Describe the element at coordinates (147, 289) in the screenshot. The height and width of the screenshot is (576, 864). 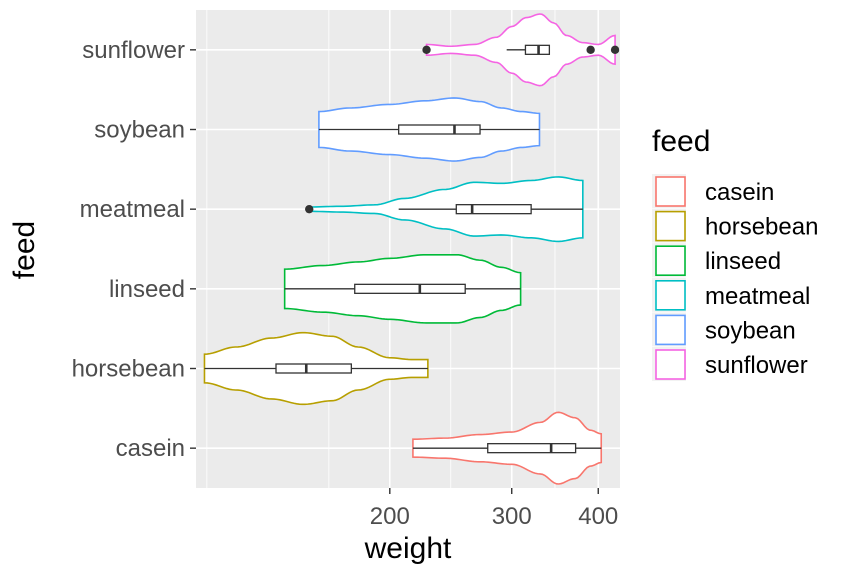
I see `y-tick-label: linseed` at that location.